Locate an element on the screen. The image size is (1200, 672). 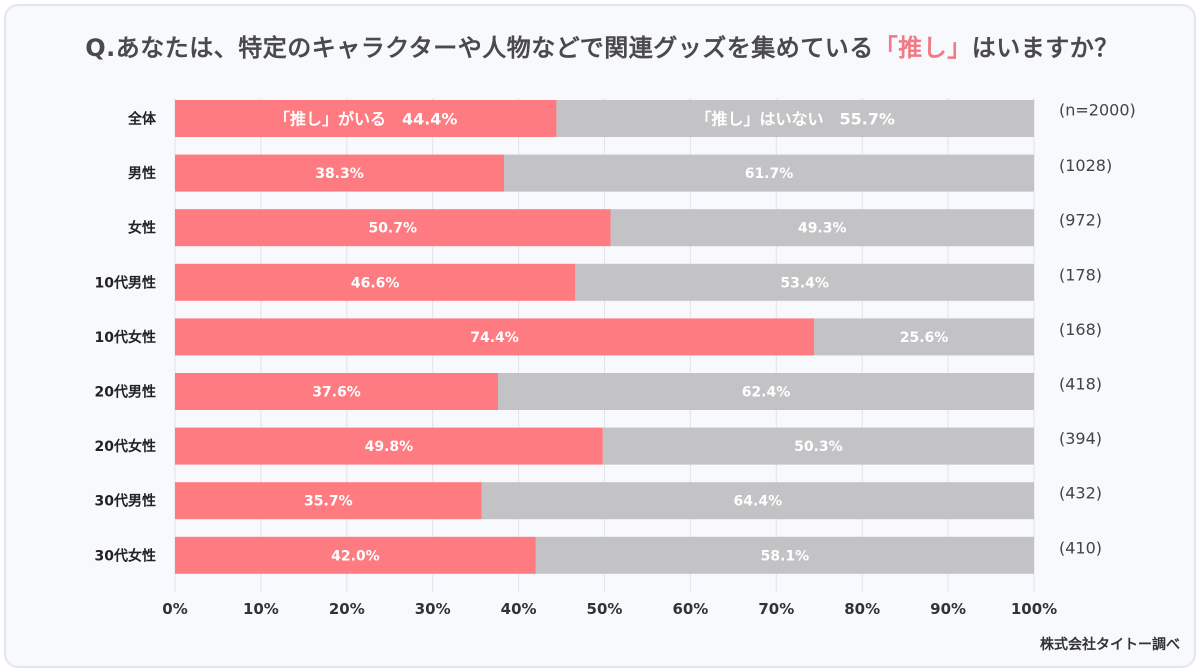
category-label: 30代男性 is located at coordinates (125, 501).